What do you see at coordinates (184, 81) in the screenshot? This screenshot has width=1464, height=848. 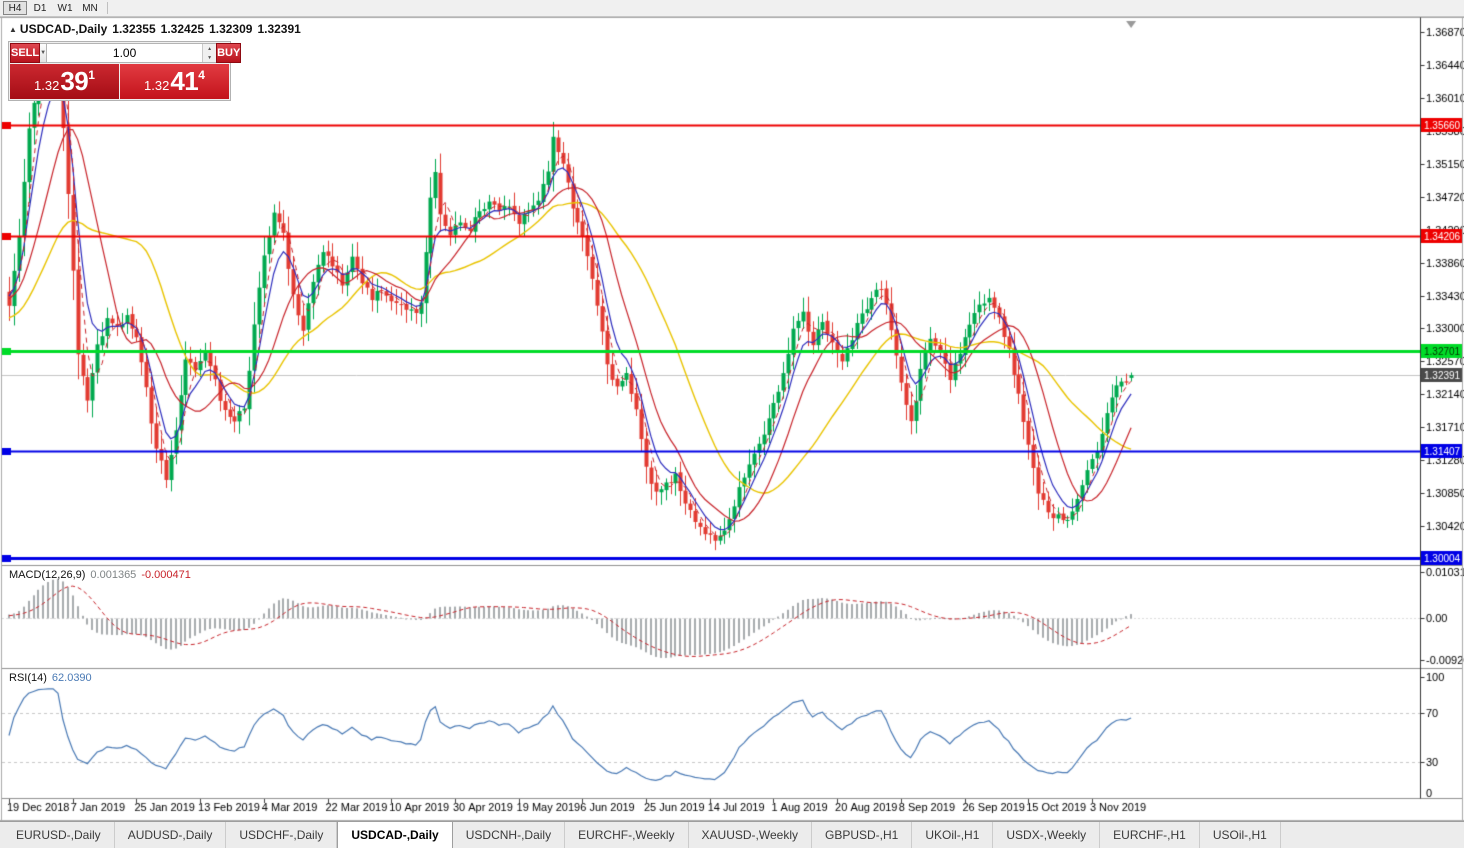 I see `buy-price-big-digits: 41` at bounding box center [184, 81].